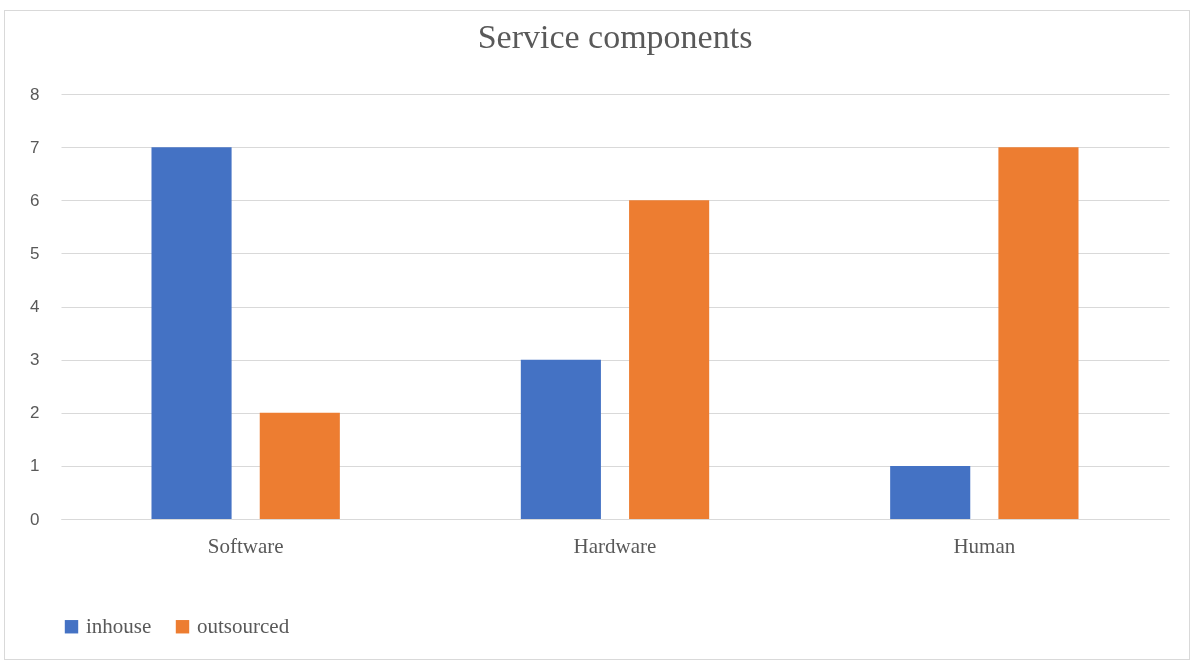 This screenshot has height=662, width=1192. I want to click on y-tick-label: 2, so click(35, 413).